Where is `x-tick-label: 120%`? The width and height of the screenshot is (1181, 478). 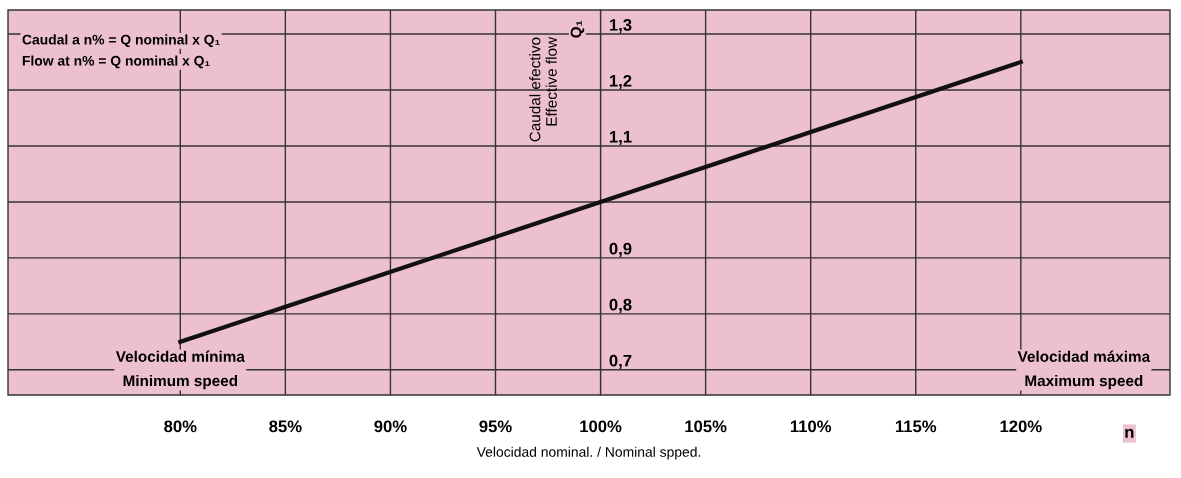
x-tick-label: 120% is located at coordinates (1021, 426).